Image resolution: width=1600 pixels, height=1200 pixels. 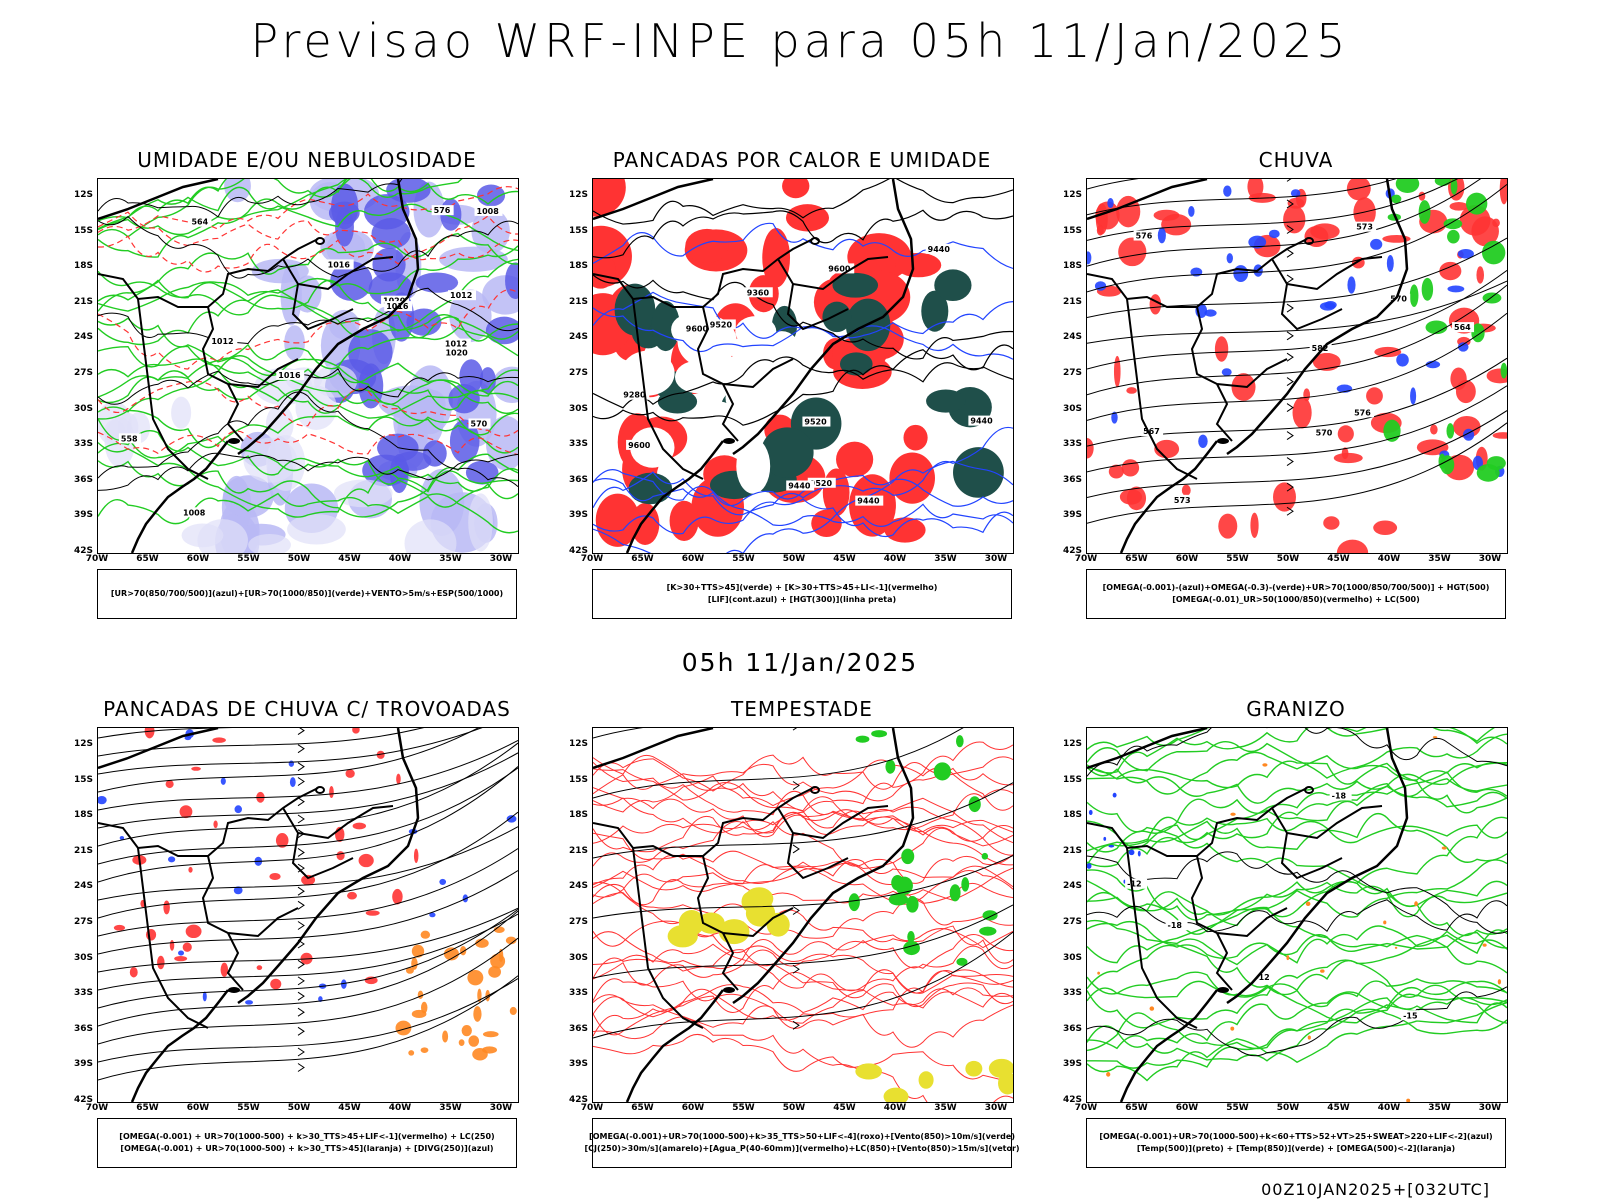 I want to click on contour-label: 1012, so click(x=222, y=341).